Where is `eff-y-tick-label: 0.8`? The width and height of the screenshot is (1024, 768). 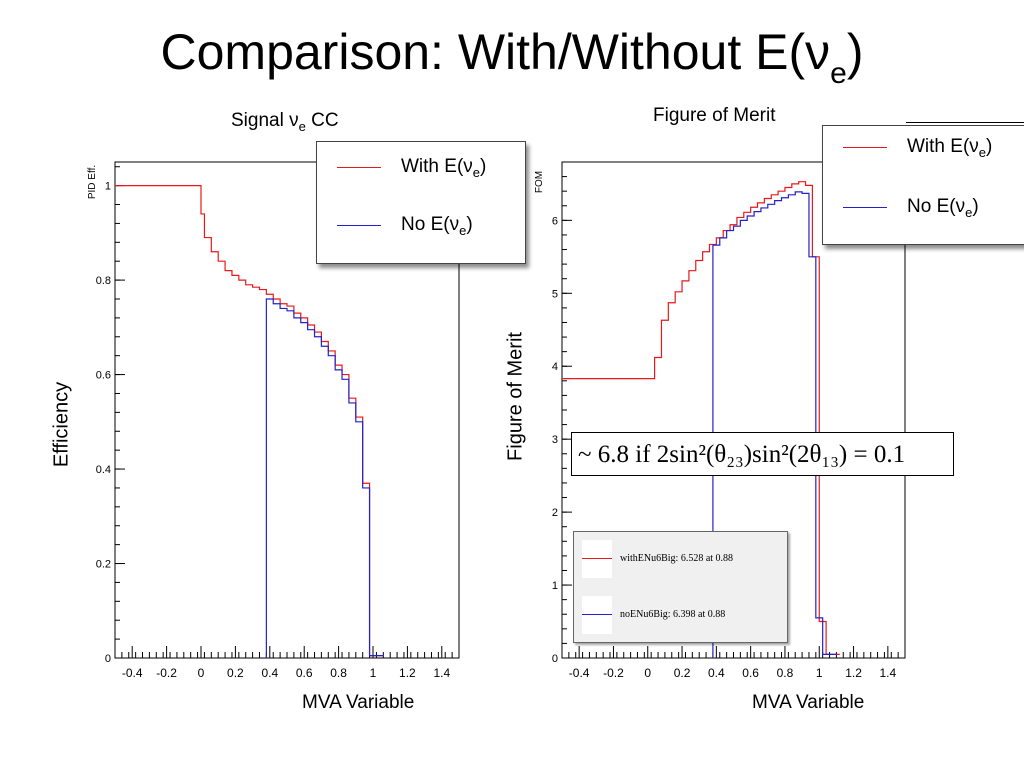 eff-y-tick-label: 0.8 is located at coordinates (103, 281).